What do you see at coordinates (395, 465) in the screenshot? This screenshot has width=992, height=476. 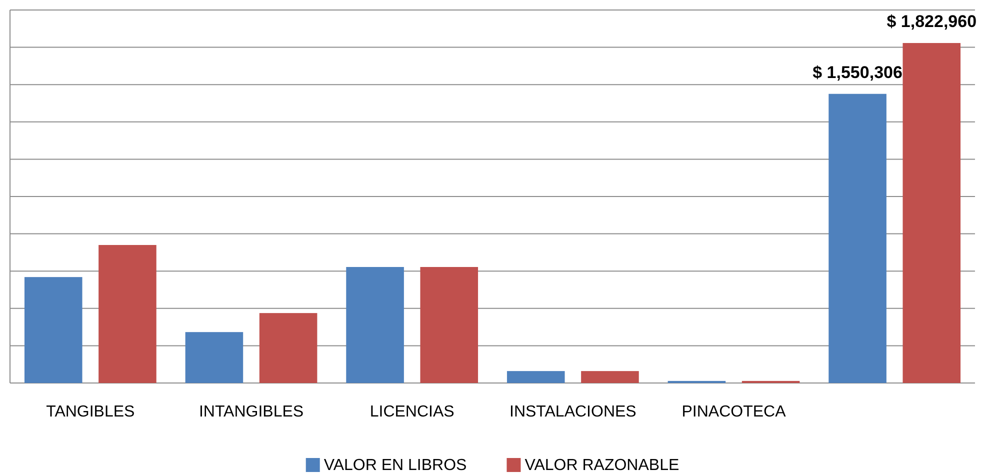 I see `legend-label: VALOR EN LIBROS` at bounding box center [395, 465].